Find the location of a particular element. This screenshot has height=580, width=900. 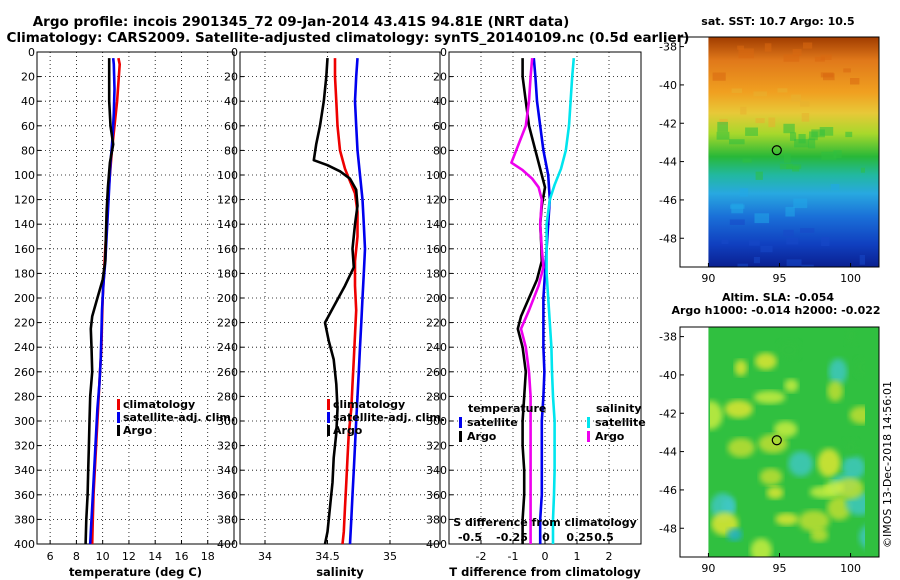

y-tick-label: 260 is located at coordinates (436, 372).